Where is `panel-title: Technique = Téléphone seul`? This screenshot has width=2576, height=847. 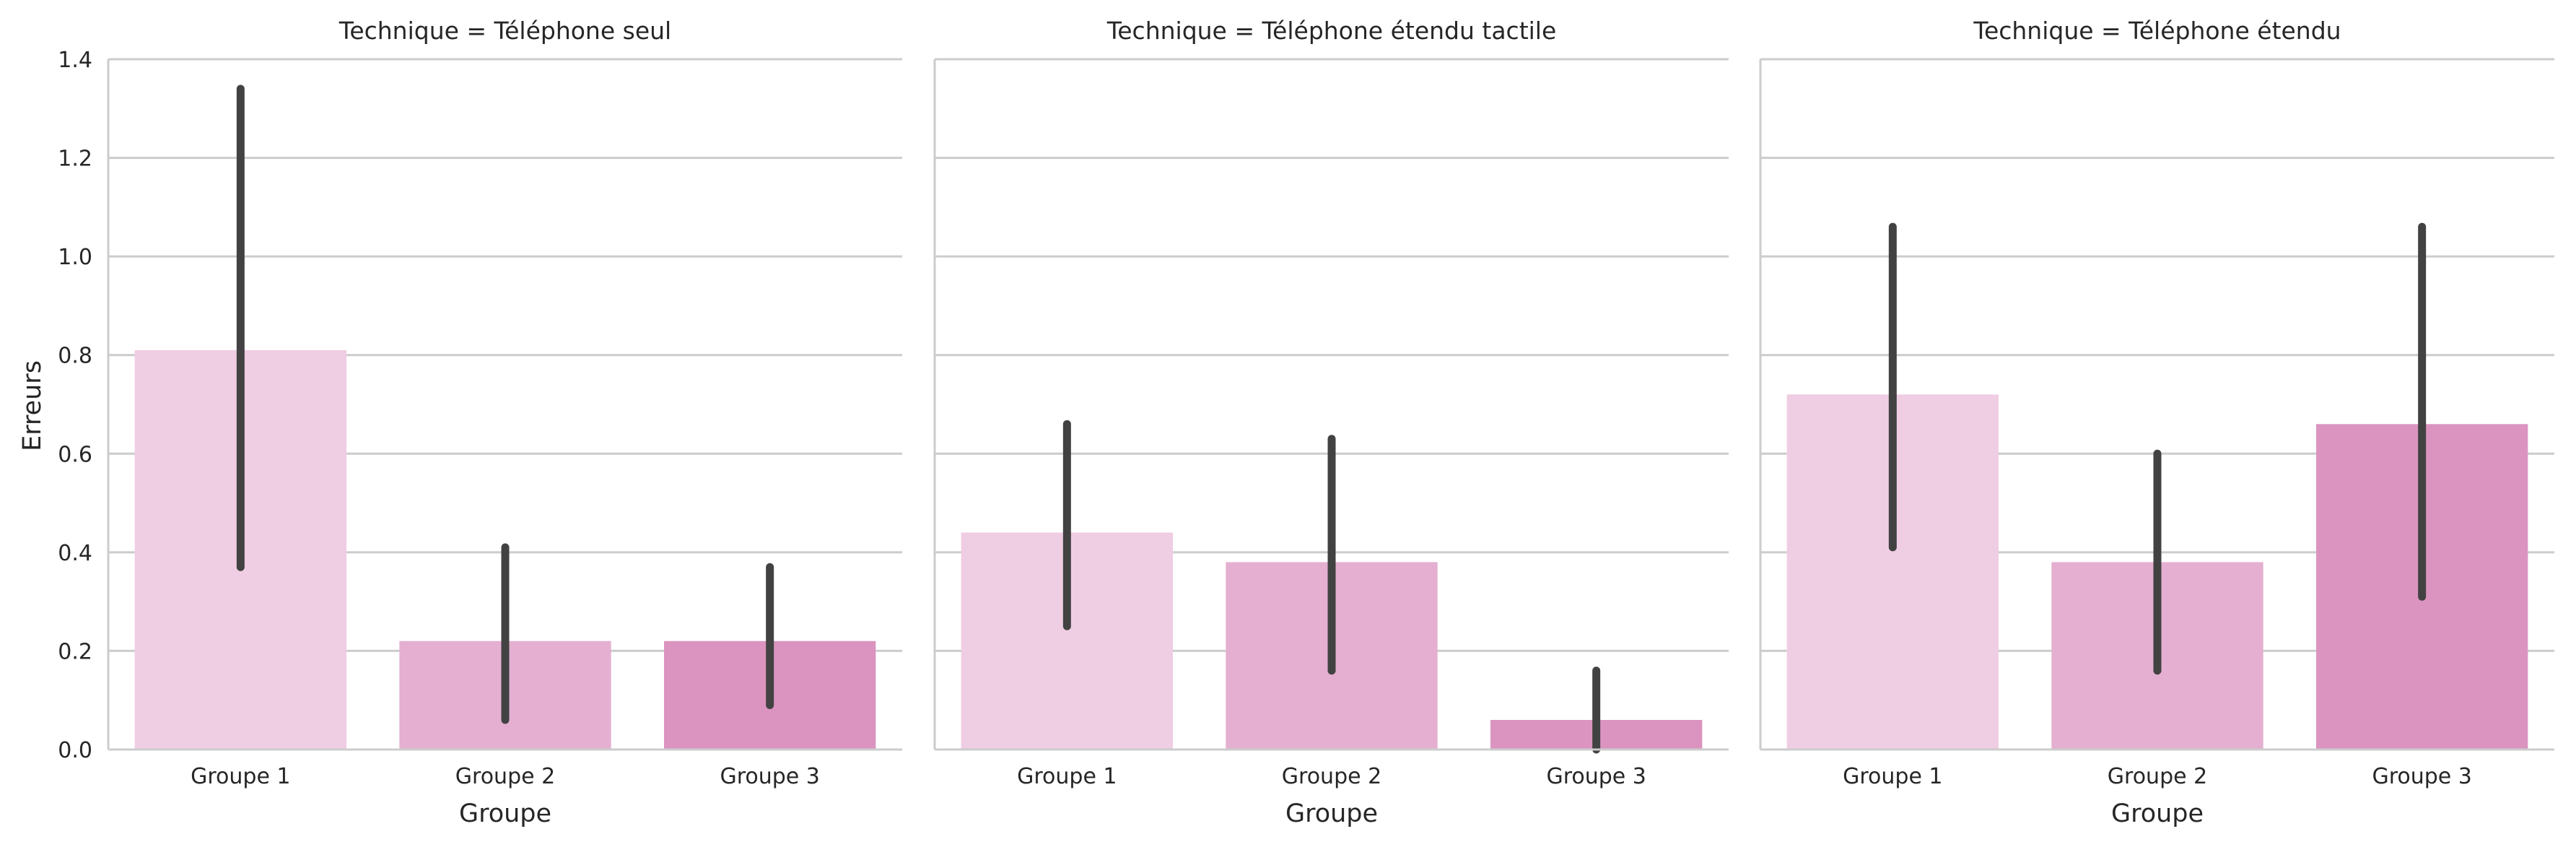 panel-title: Technique = Téléphone seul is located at coordinates (505, 31).